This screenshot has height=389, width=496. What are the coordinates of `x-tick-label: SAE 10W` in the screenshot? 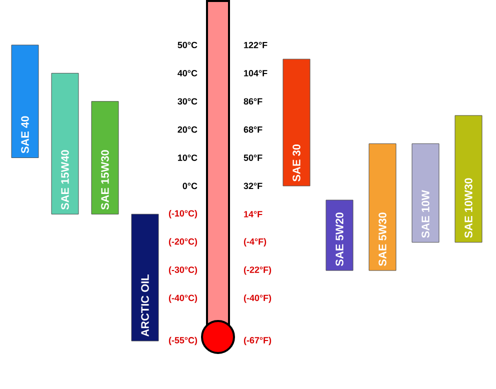 It's located at (426, 214).